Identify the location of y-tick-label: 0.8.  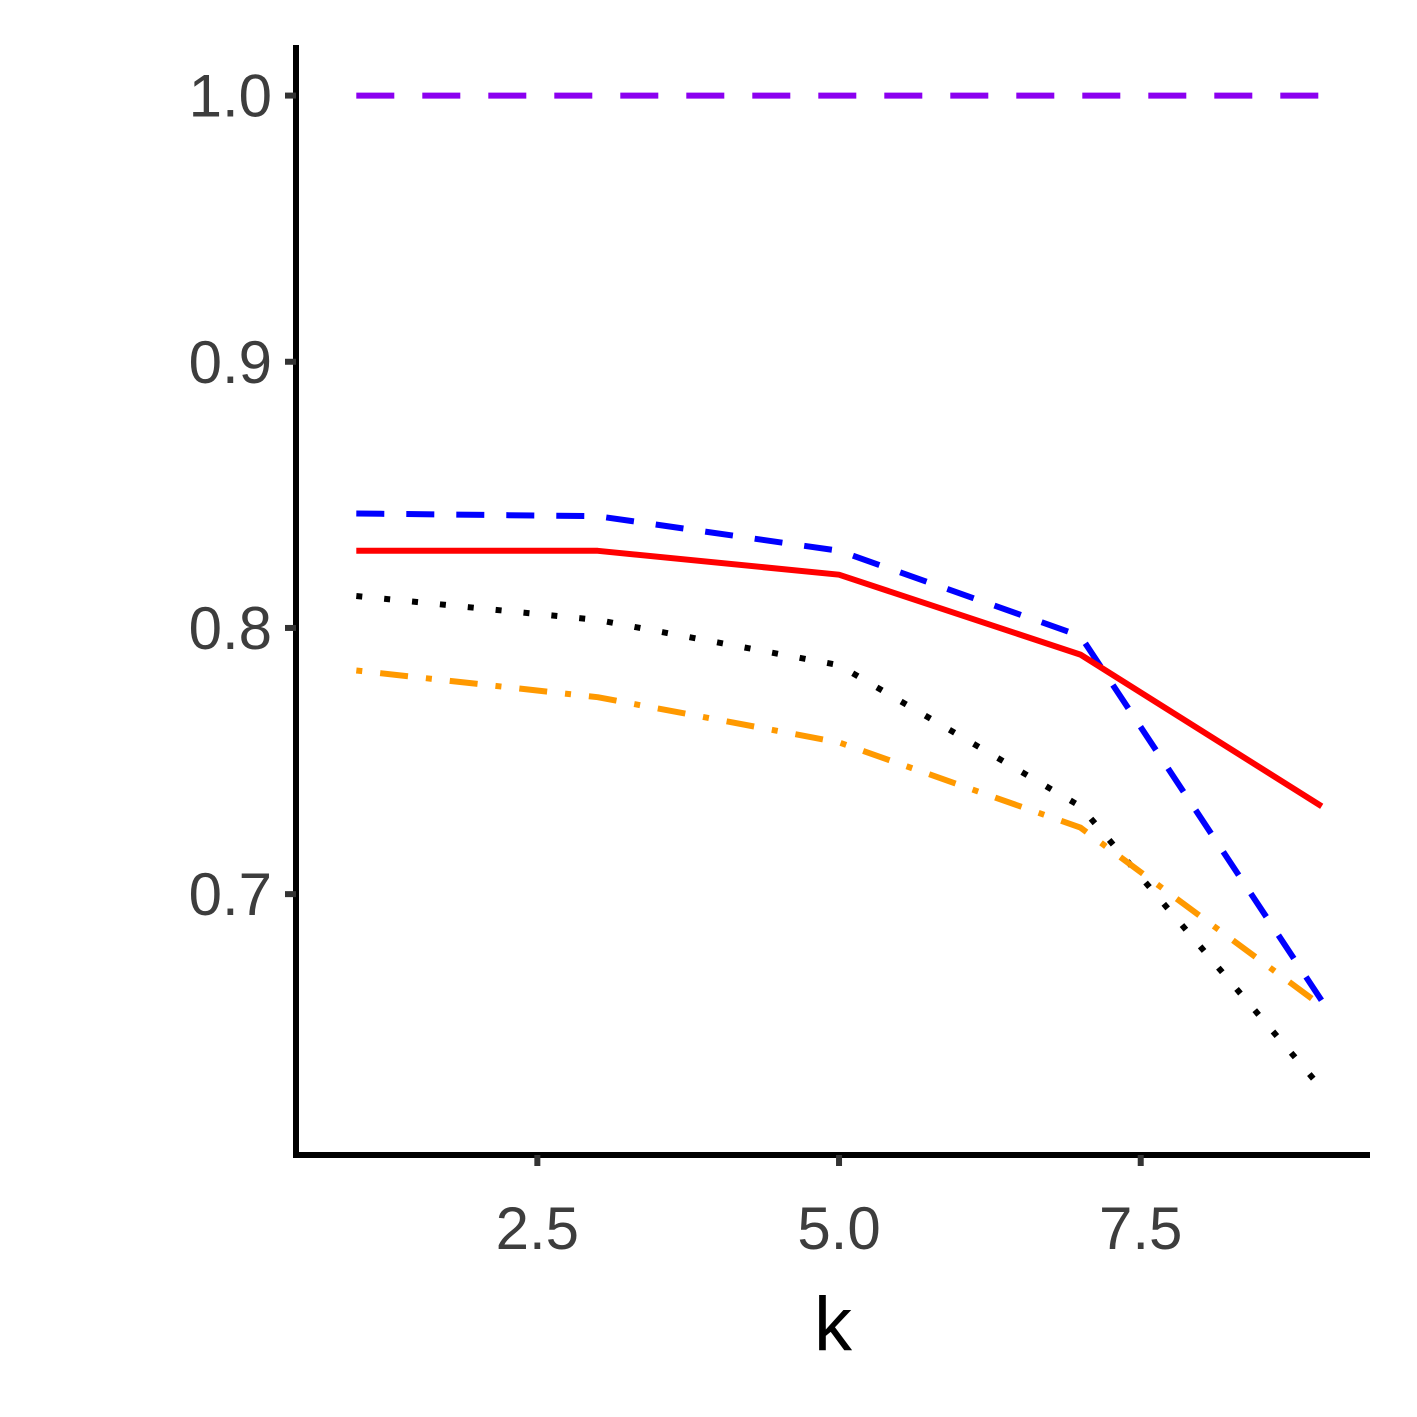
(230, 628).